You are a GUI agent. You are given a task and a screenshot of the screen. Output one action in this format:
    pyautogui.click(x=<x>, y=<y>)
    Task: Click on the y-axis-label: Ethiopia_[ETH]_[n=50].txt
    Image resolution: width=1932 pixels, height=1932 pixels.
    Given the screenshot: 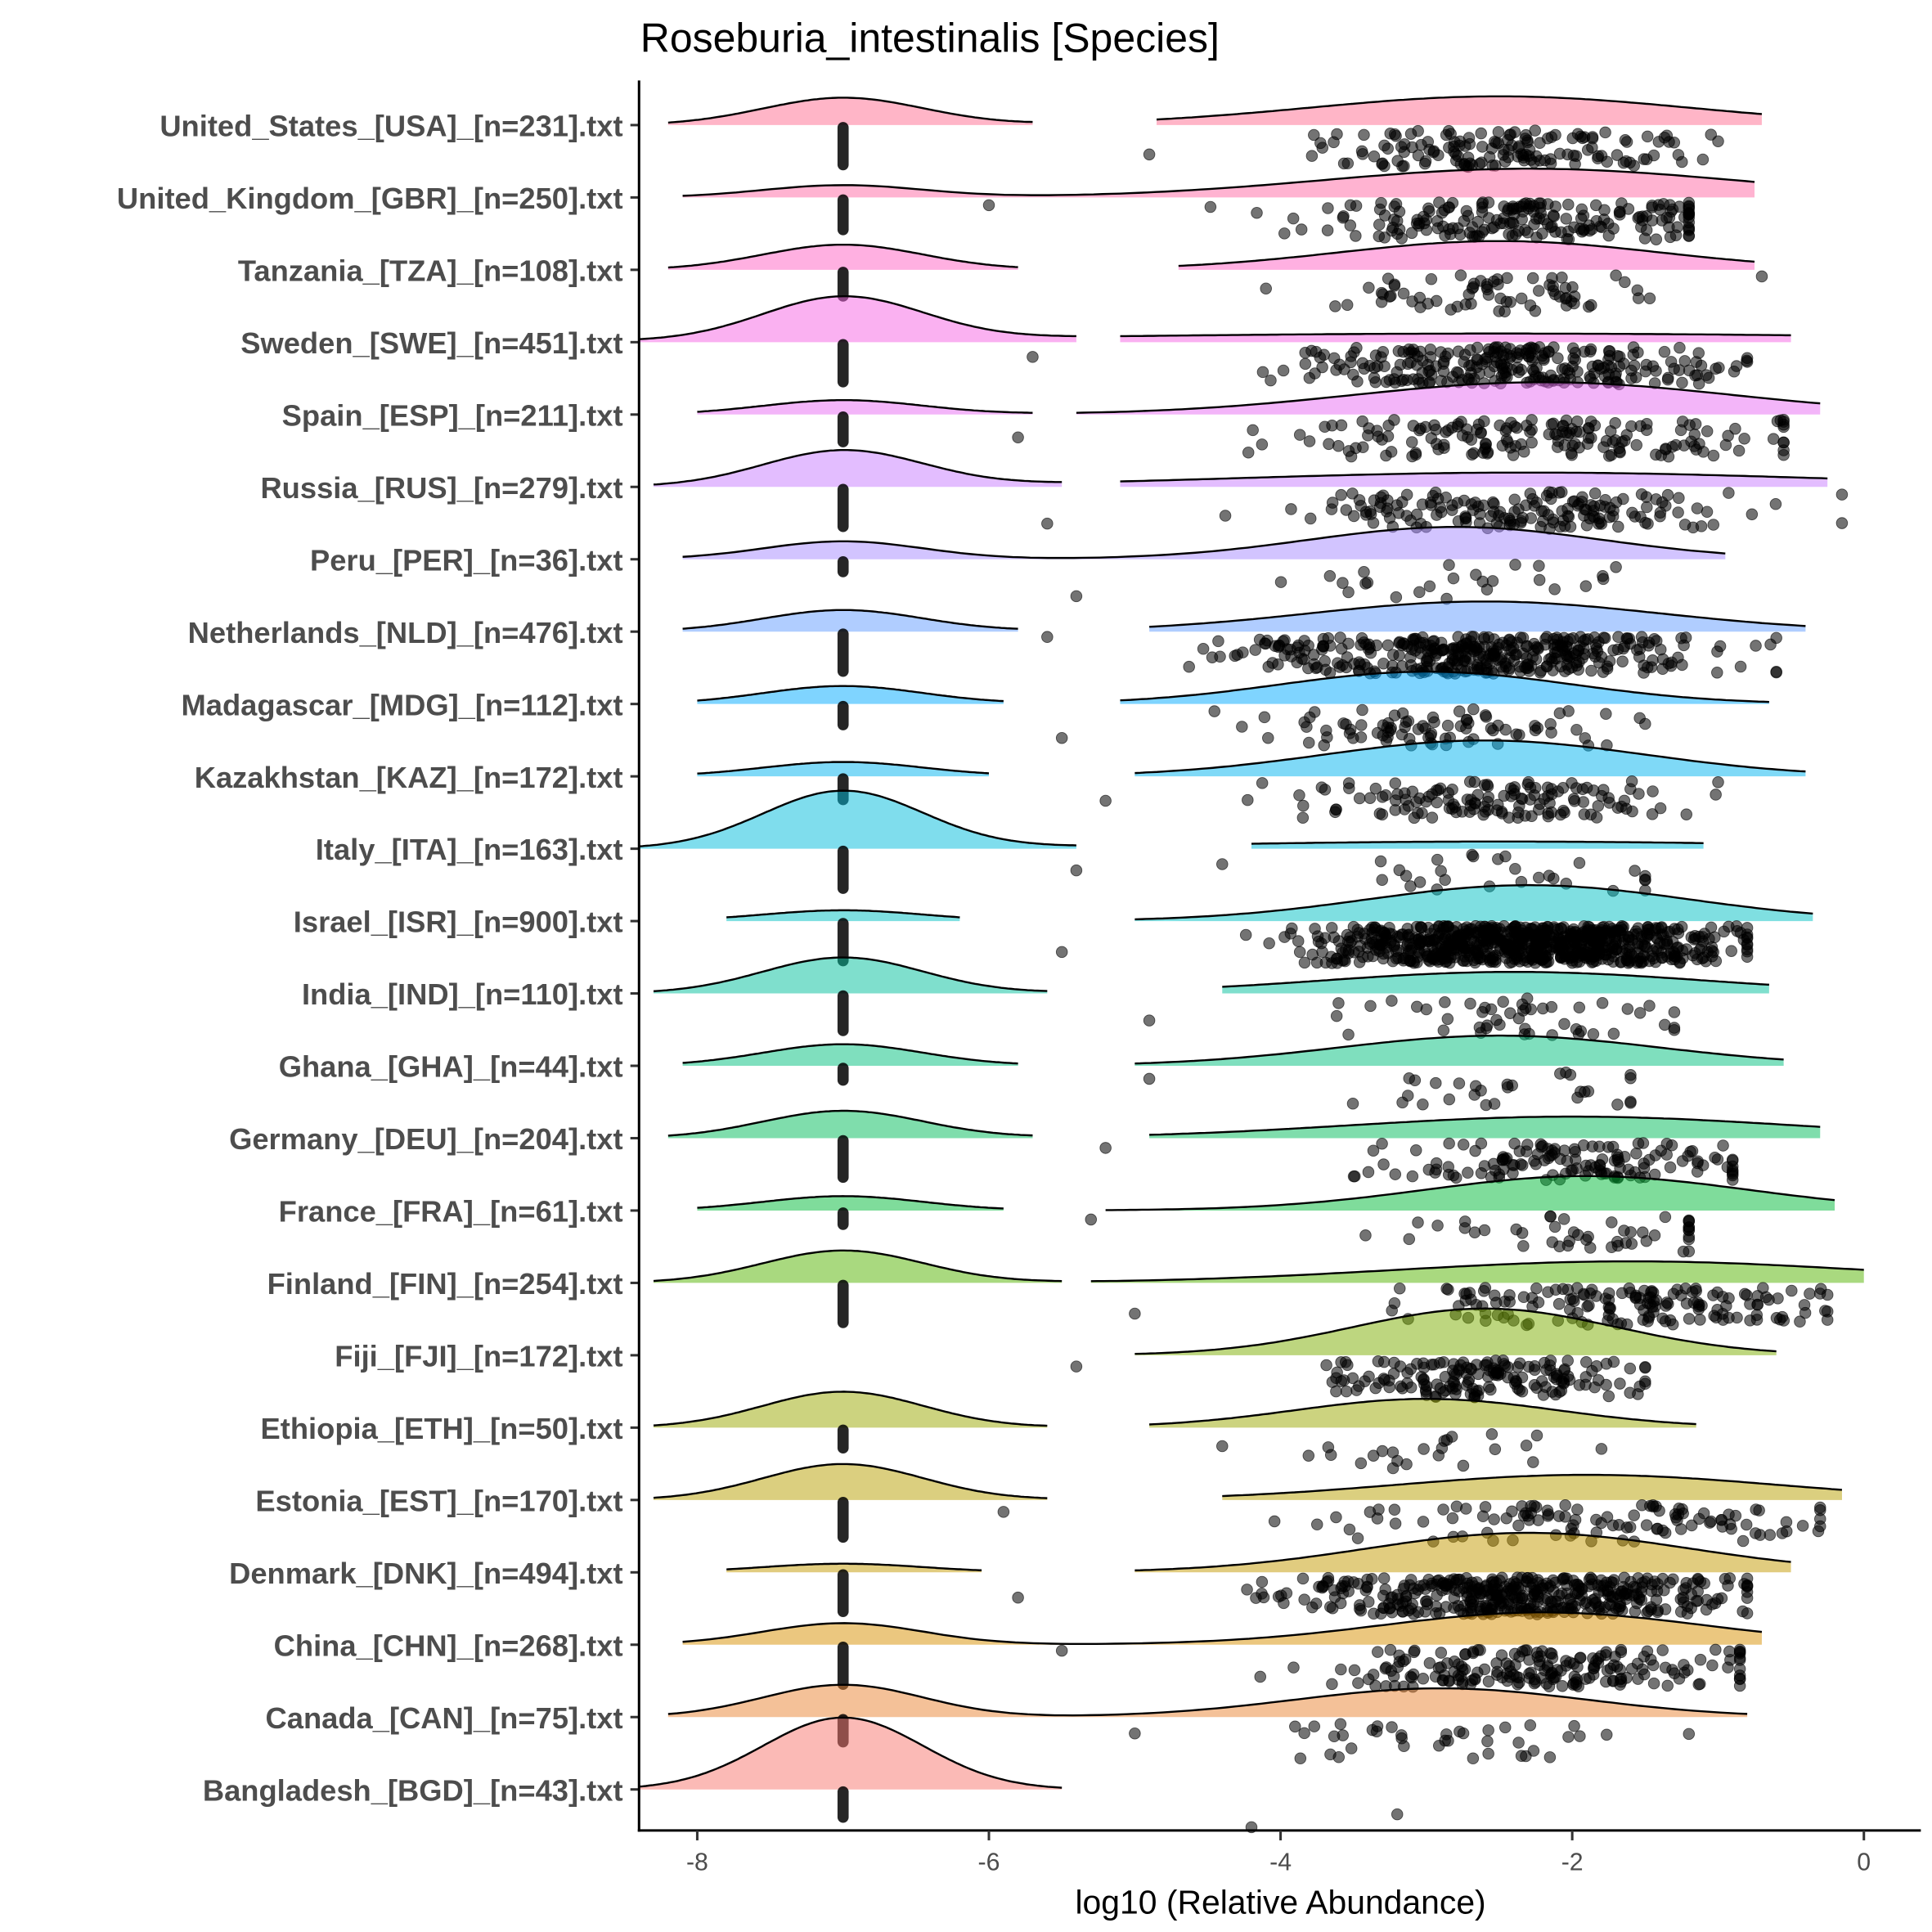 What is the action you would take?
    pyautogui.click(x=442, y=1429)
    